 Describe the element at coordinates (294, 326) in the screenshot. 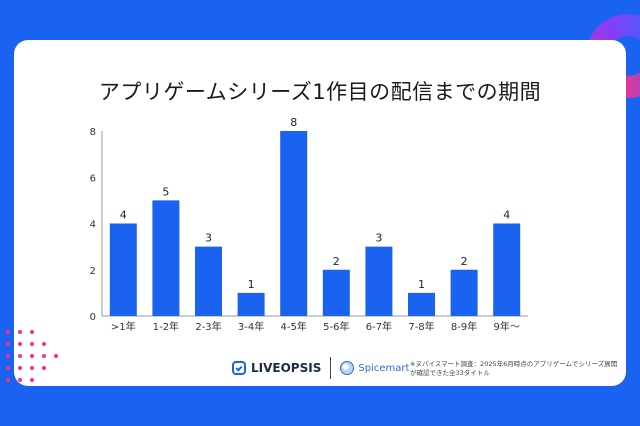

I see `x-tick-label: 4-5年` at that location.